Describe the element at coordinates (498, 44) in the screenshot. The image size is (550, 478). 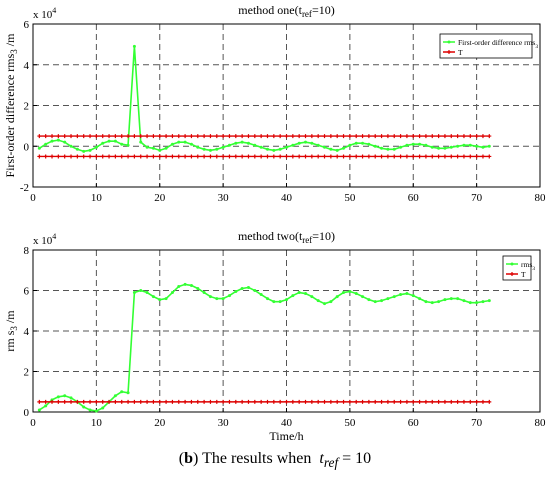
I see `legend-label: First-order difference rms3` at that location.